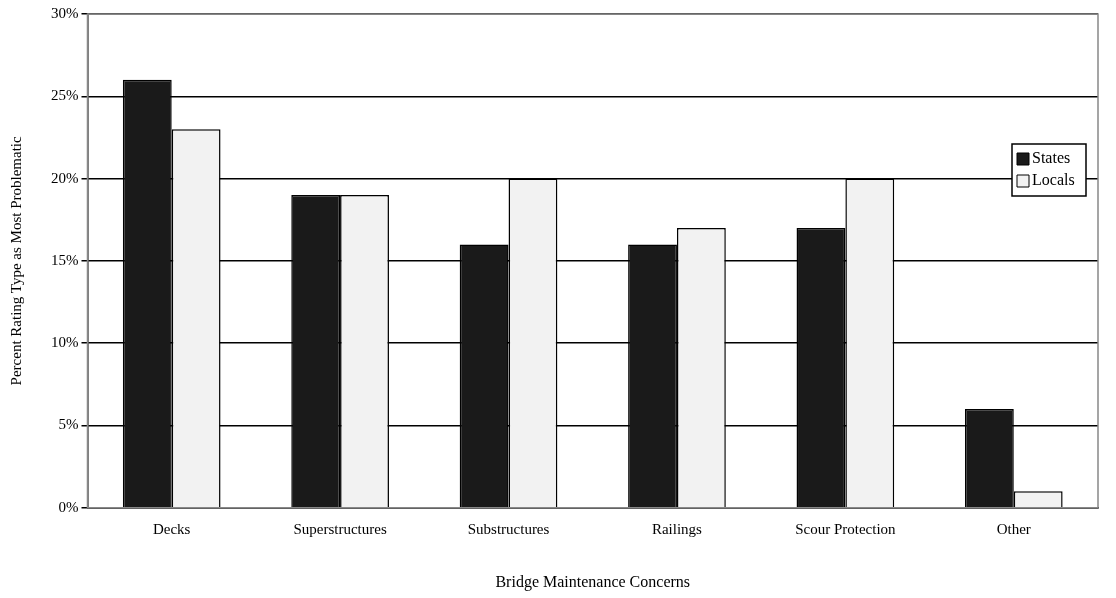 Image resolution: width=1116 pixels, height=598 pixels. I want to click on x-tick-label: Railings, so click(677, 528).